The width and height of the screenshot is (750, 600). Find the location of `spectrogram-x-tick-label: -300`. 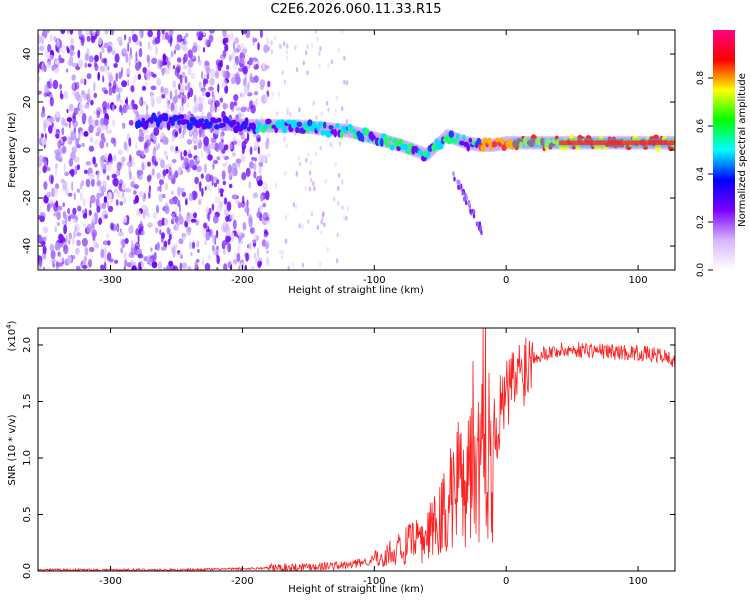

spectrogram-x-tick-label: -300 is located at coordinates (110, 280).